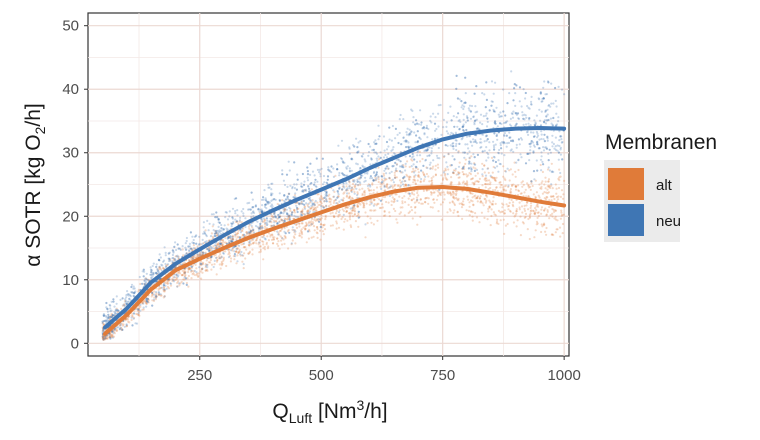  Describe the element at coordinates (626, 220) in the screenshot. I see `legend-swatch-neu` at that location.